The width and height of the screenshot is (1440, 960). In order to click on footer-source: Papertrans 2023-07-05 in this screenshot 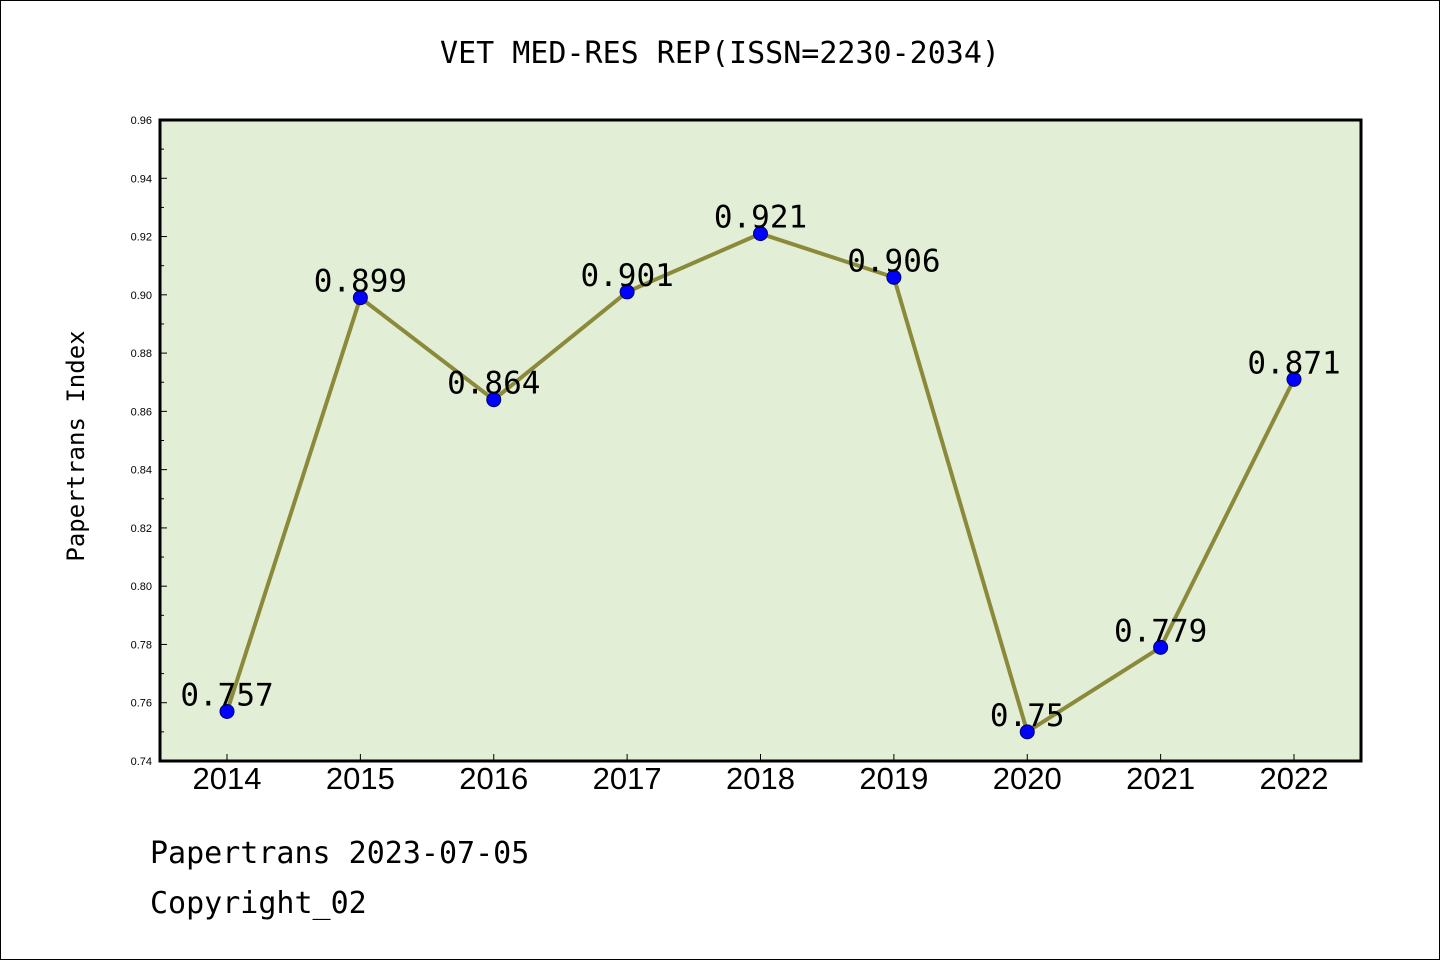, I will do `click(340, 853)`.